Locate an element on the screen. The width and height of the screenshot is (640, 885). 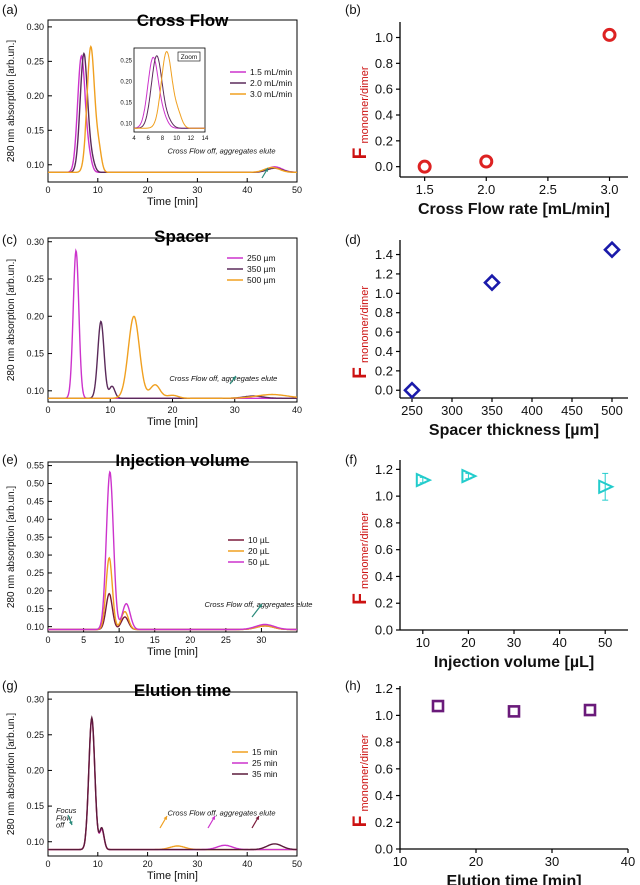
panel-label: (f) is located at coordinates (351, 459).